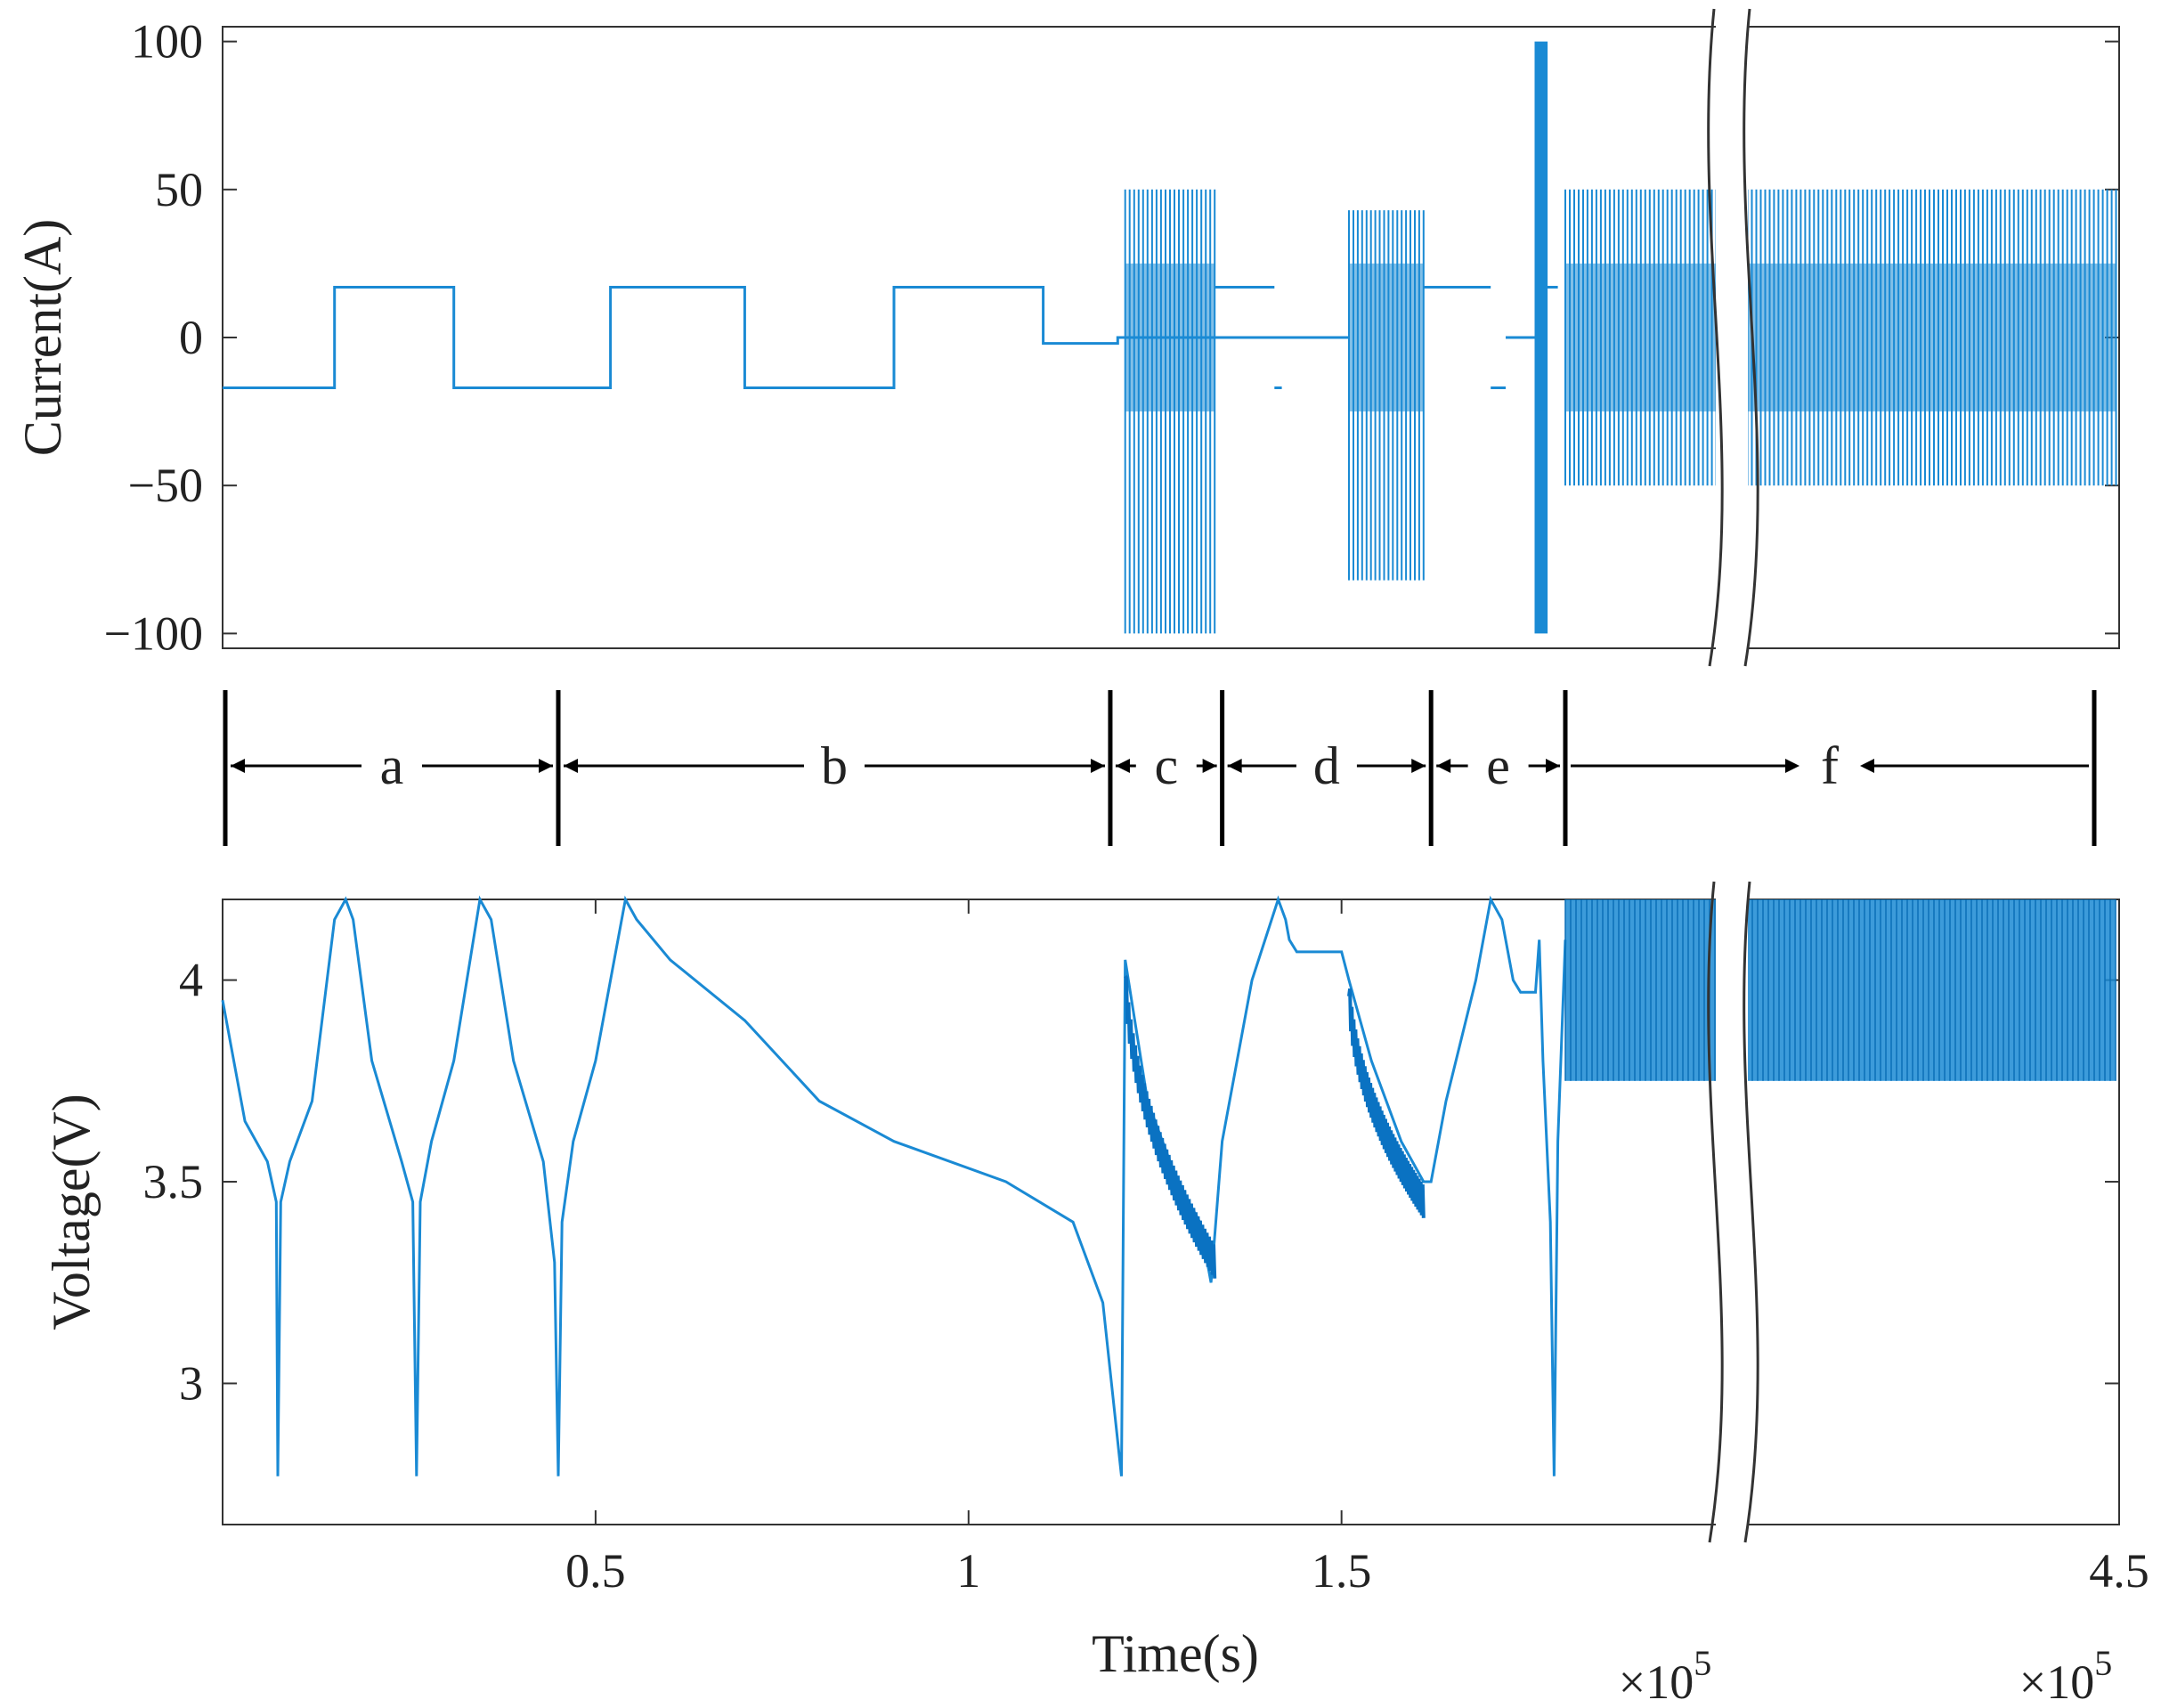  I want to click on segment-a, so click(392, 761).